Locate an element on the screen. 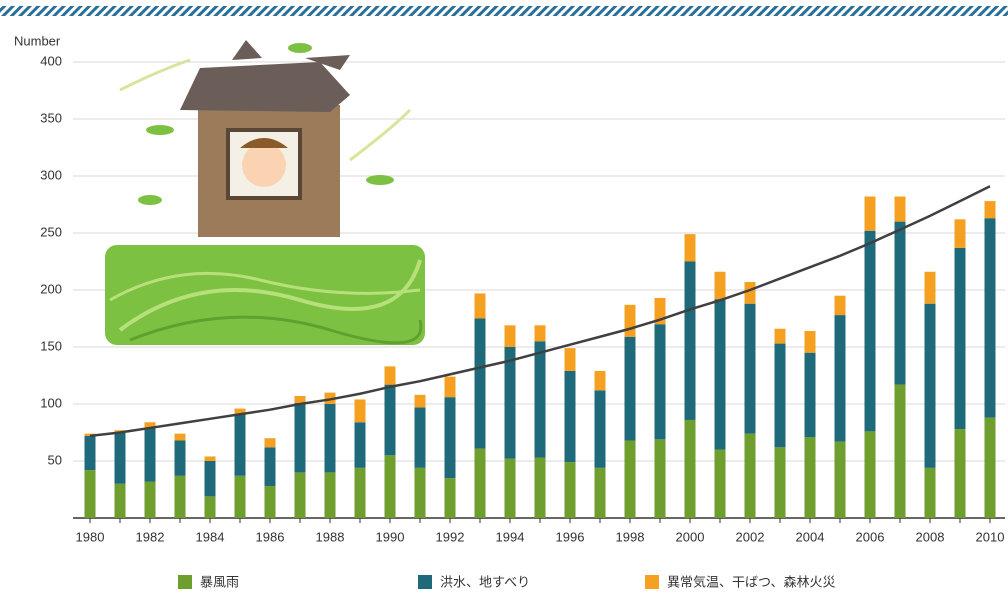 This screenshot has width=1008, height=603. x-tick-label: 2000 is located at coordinates (690, 536).